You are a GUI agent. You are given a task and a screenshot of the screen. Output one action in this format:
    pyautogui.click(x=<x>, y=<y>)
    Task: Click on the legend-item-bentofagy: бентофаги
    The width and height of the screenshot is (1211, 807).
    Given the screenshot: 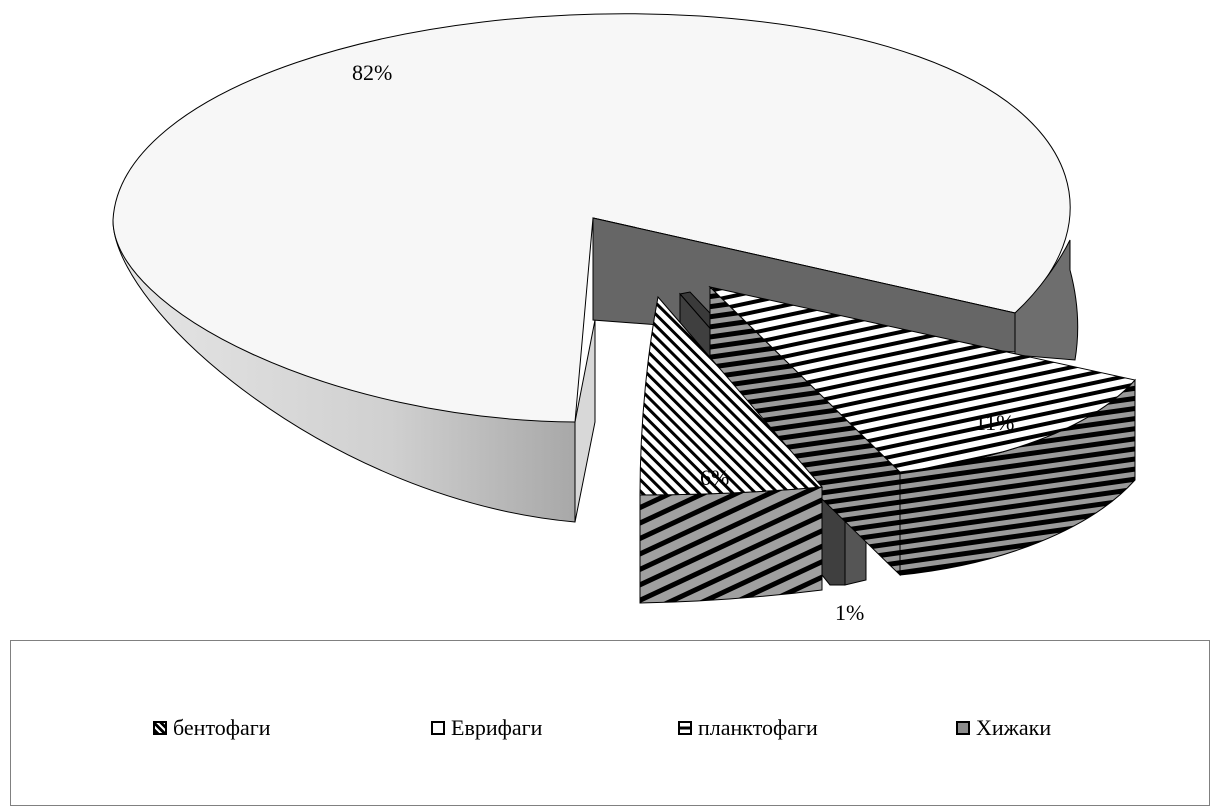 What is the action you would take?
    pyautogui.click(x=212, y=728)
    